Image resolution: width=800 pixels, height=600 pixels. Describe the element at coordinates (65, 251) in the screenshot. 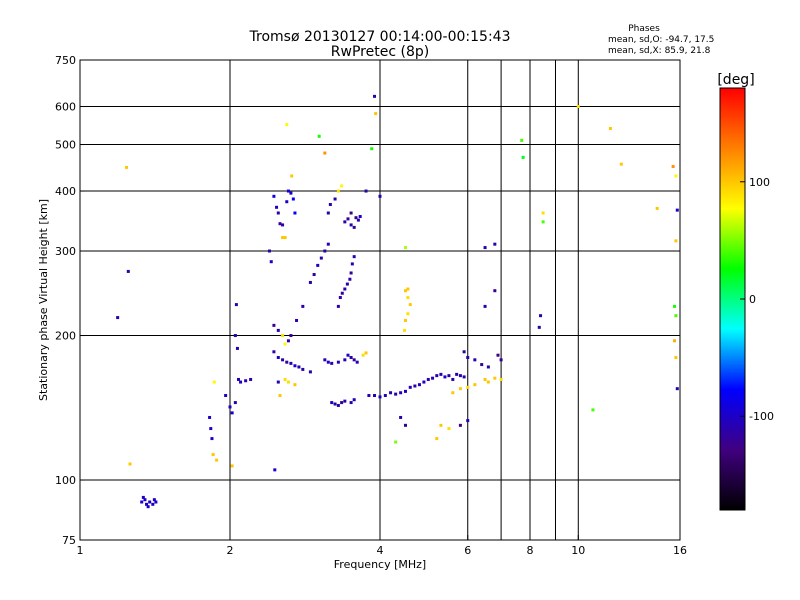

I see `y-tick-label: 300` at that location.